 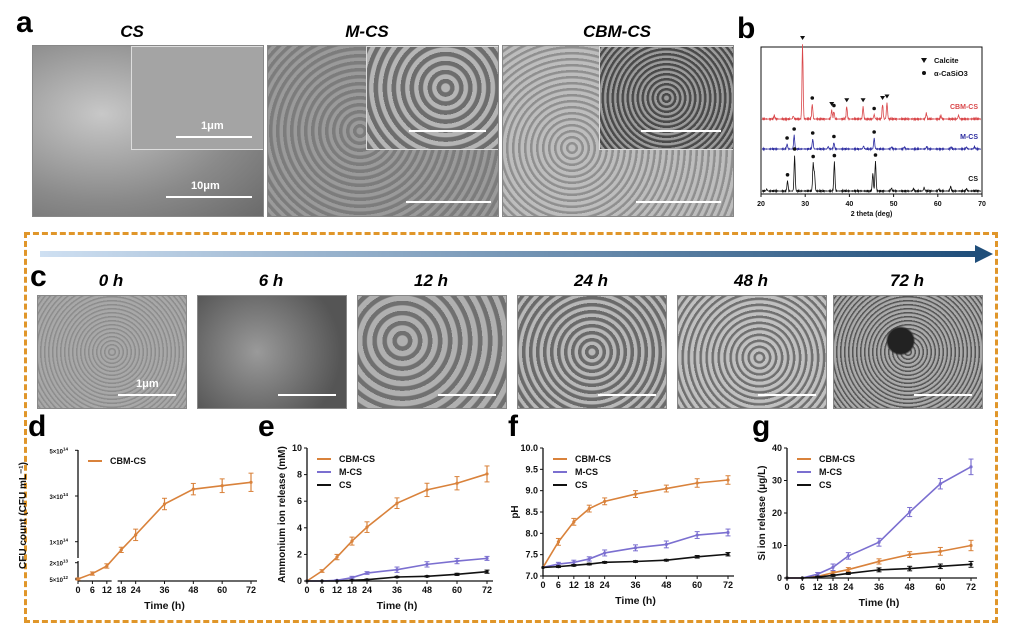 What do you see at coordinates (777, 481) in the screenshot?
I see `y-tick-label: 30` at bounding box center [777, 481].